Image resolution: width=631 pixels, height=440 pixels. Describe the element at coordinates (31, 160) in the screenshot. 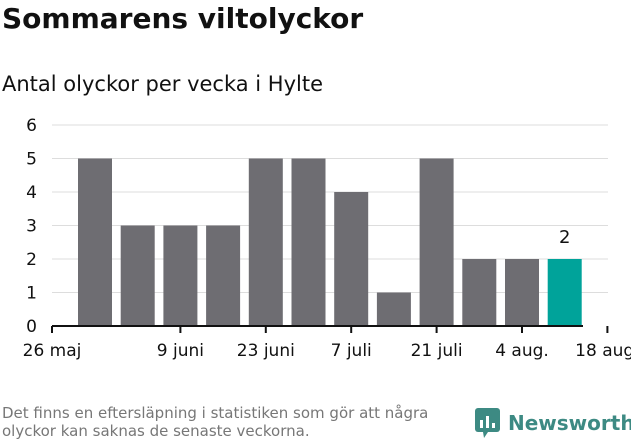

I see `y-tick-label: 5` at that location.